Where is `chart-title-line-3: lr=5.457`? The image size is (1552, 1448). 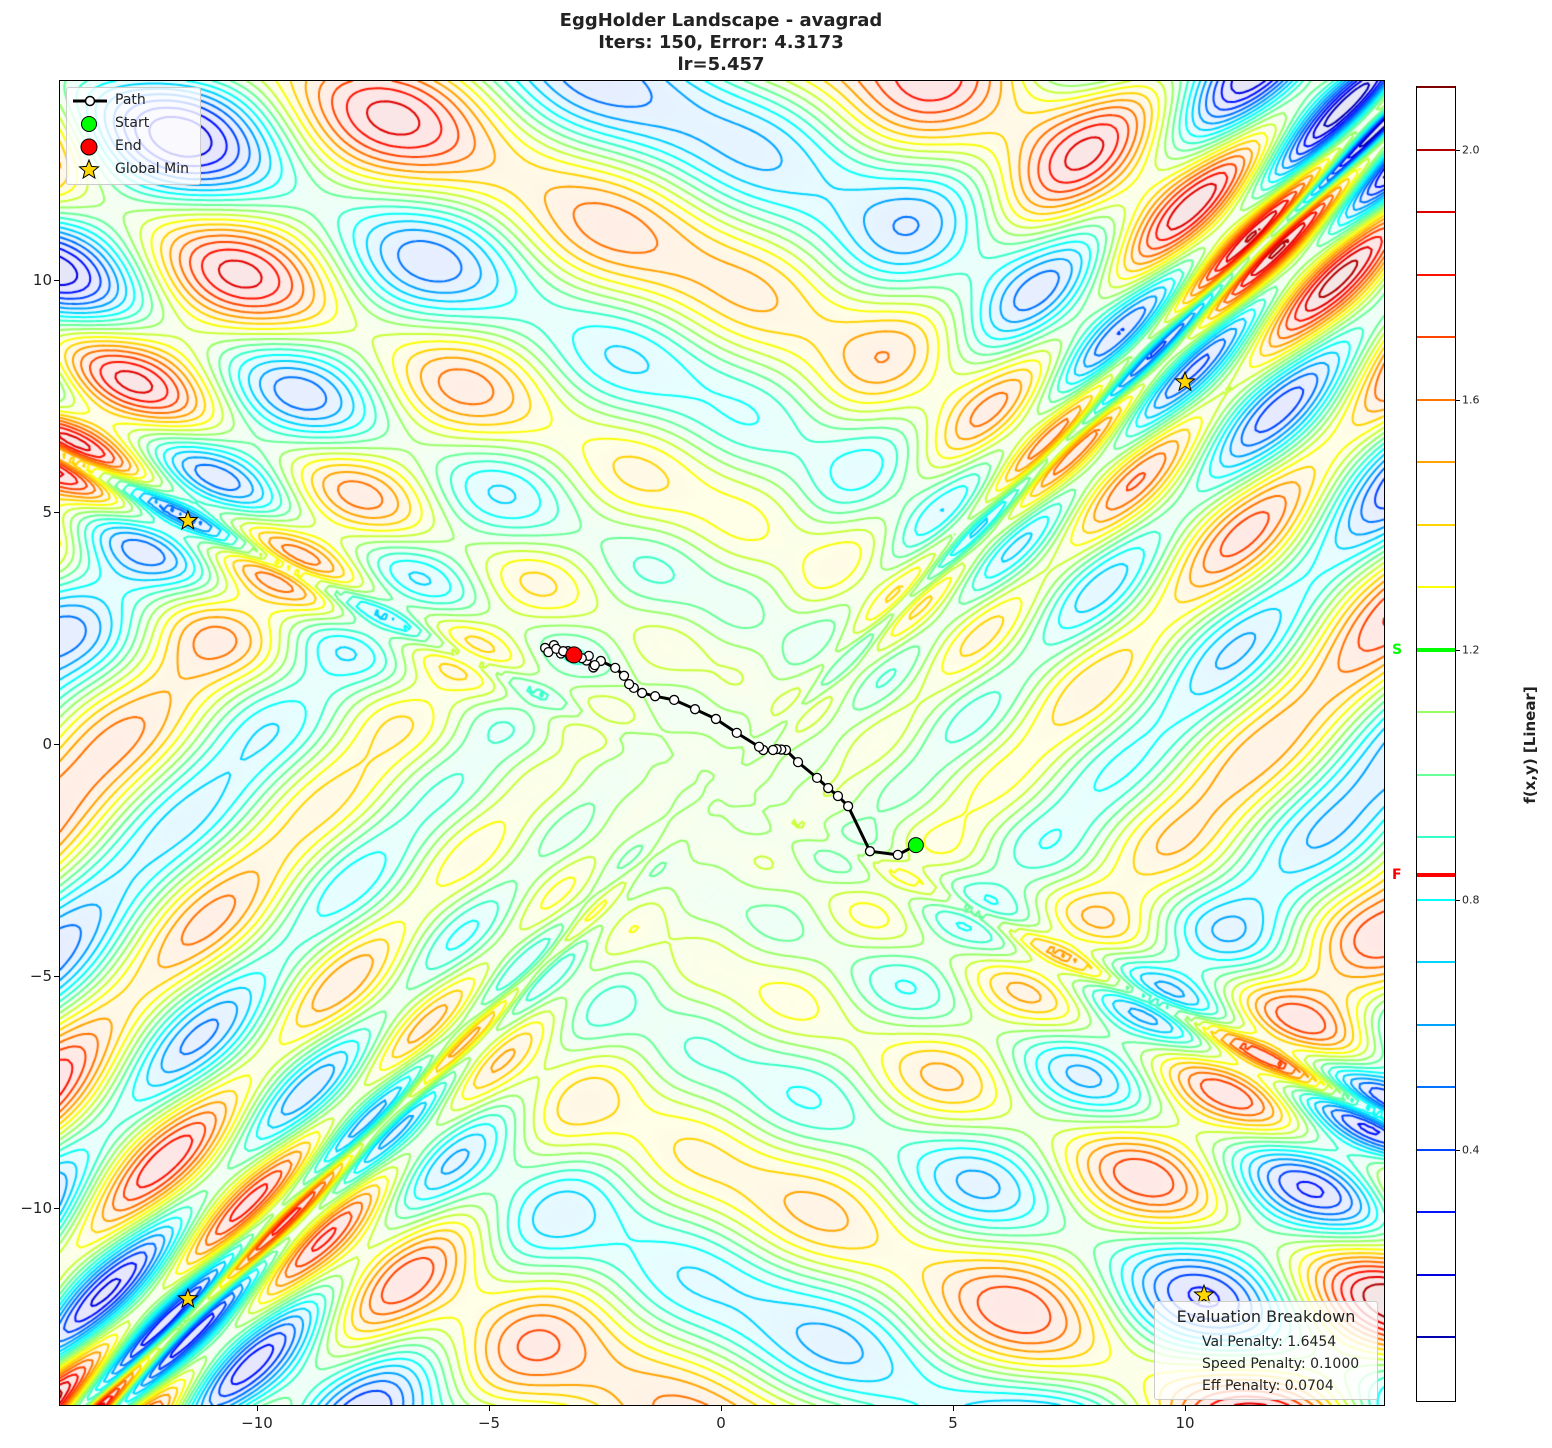 chart-title-line-3: lr=5.457 is located at coordinates (721, 64).